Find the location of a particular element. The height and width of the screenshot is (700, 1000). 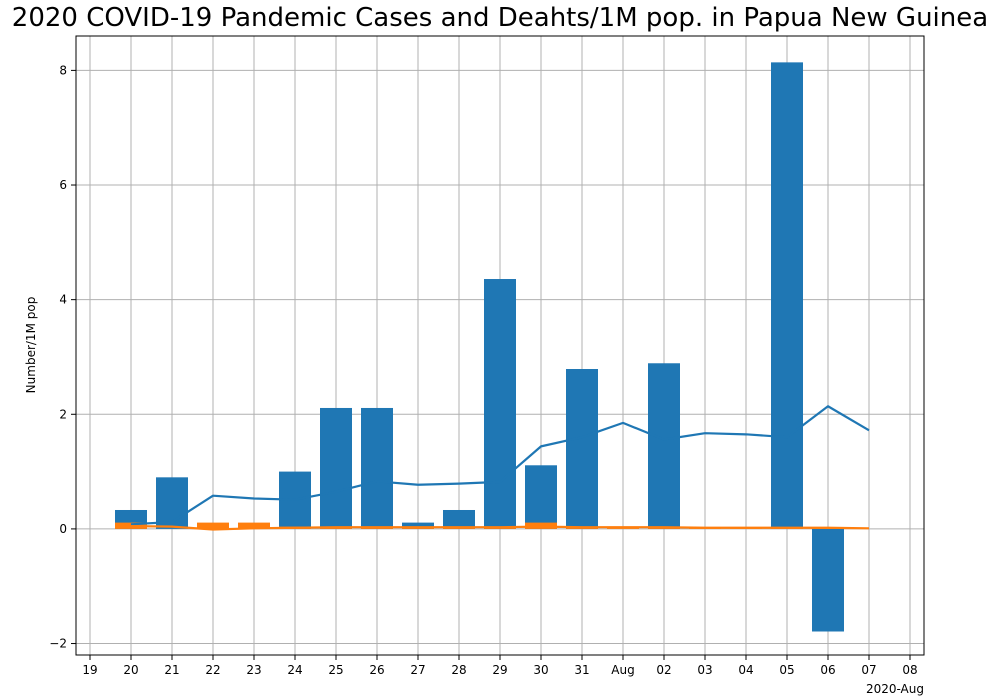

y-tick-label: 2 is located at coordinates (63, 414).